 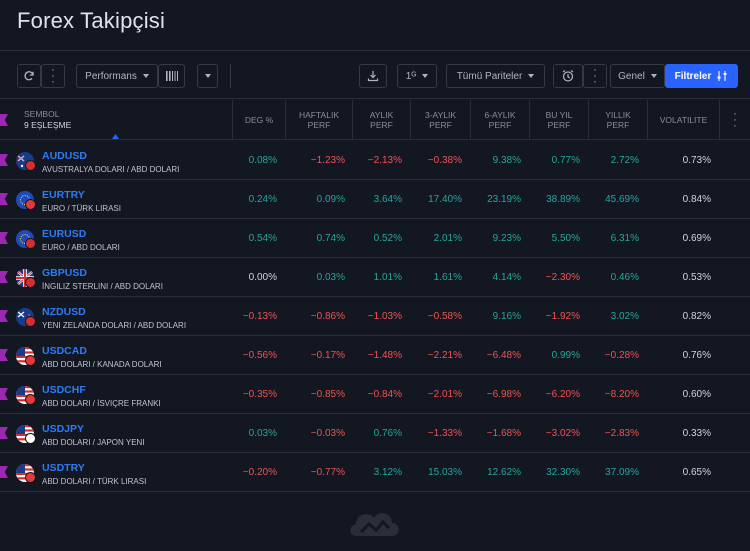 I want to click on symbol-link: USDCHF, so click(x=64, y=390).